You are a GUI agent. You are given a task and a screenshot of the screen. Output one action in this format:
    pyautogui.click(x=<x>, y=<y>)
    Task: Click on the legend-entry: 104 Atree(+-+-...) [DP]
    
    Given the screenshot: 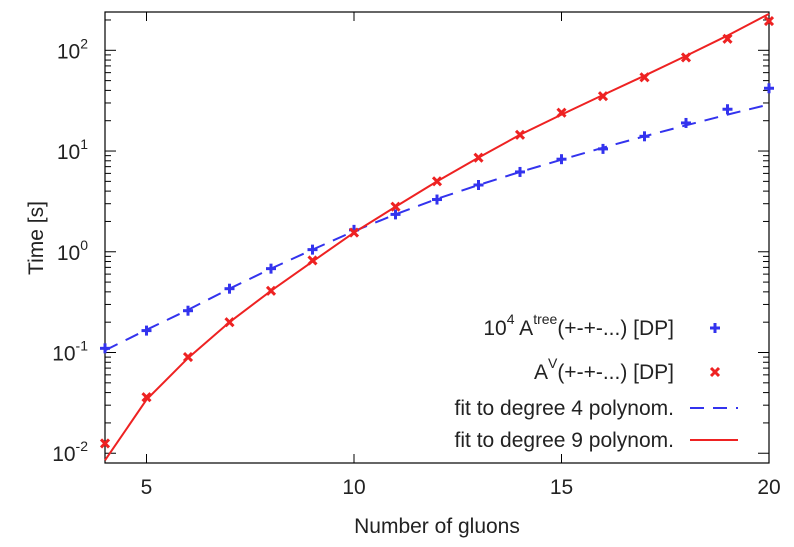 What is the action you would take?
    pyautogui.click(x=601, y=325)
    